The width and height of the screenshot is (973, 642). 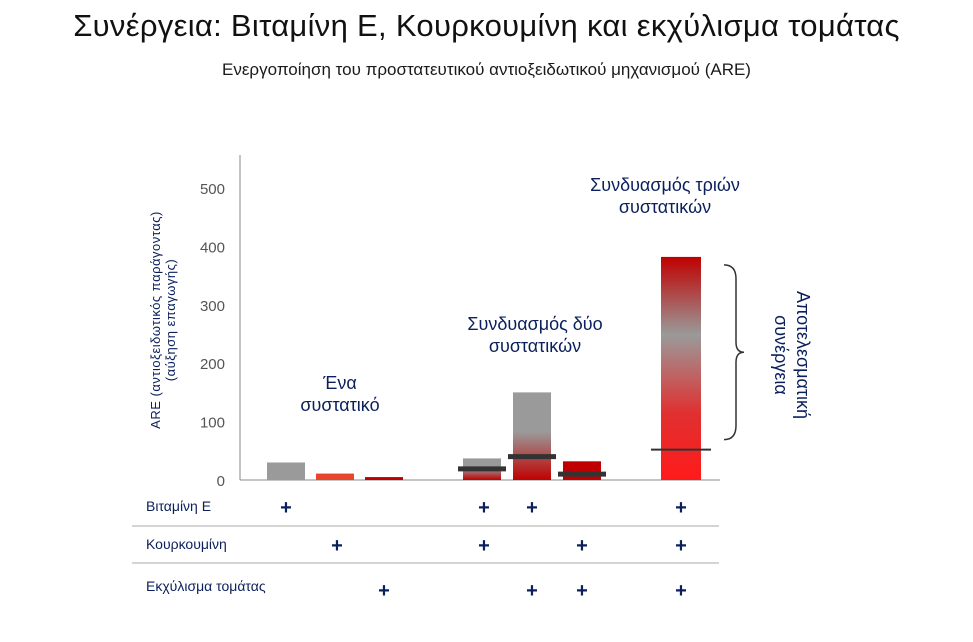 What do you see at coordinates (665, 185) in the screenshot?
I see `annotation-line: Συνδυασμός τριών` at bounding box center [665, 185].